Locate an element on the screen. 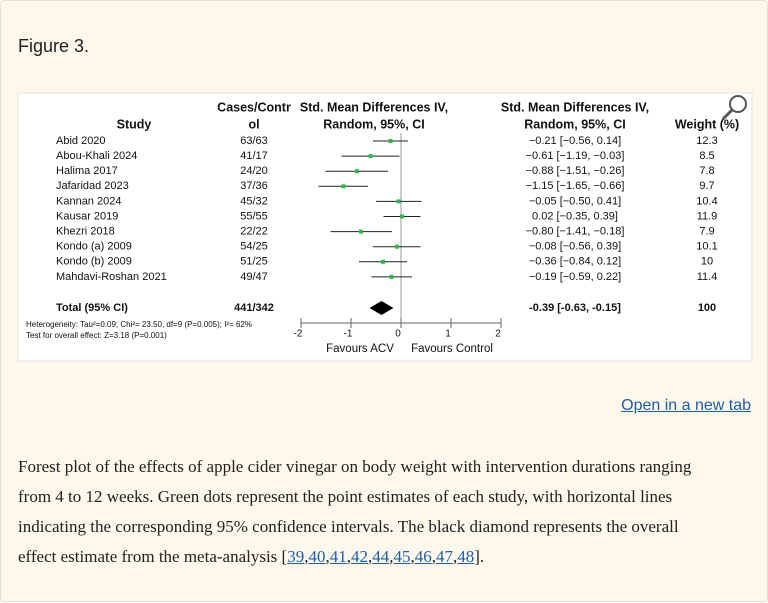 This screenshot has height=603, width=768. study-name: Khezri 2018 is located at coordinates (85, 232).